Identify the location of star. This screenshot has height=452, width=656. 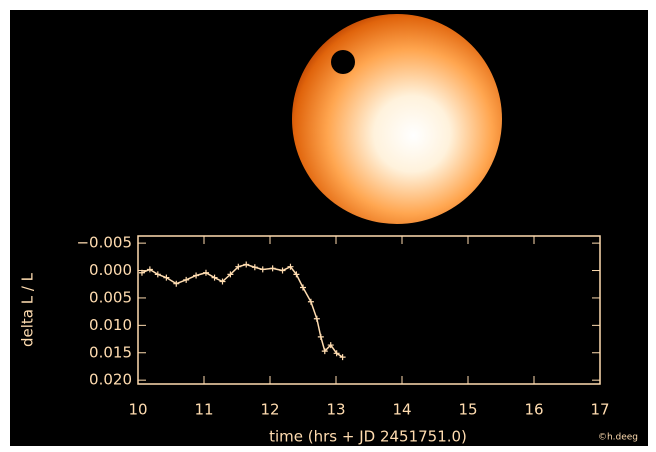
(397, 119).